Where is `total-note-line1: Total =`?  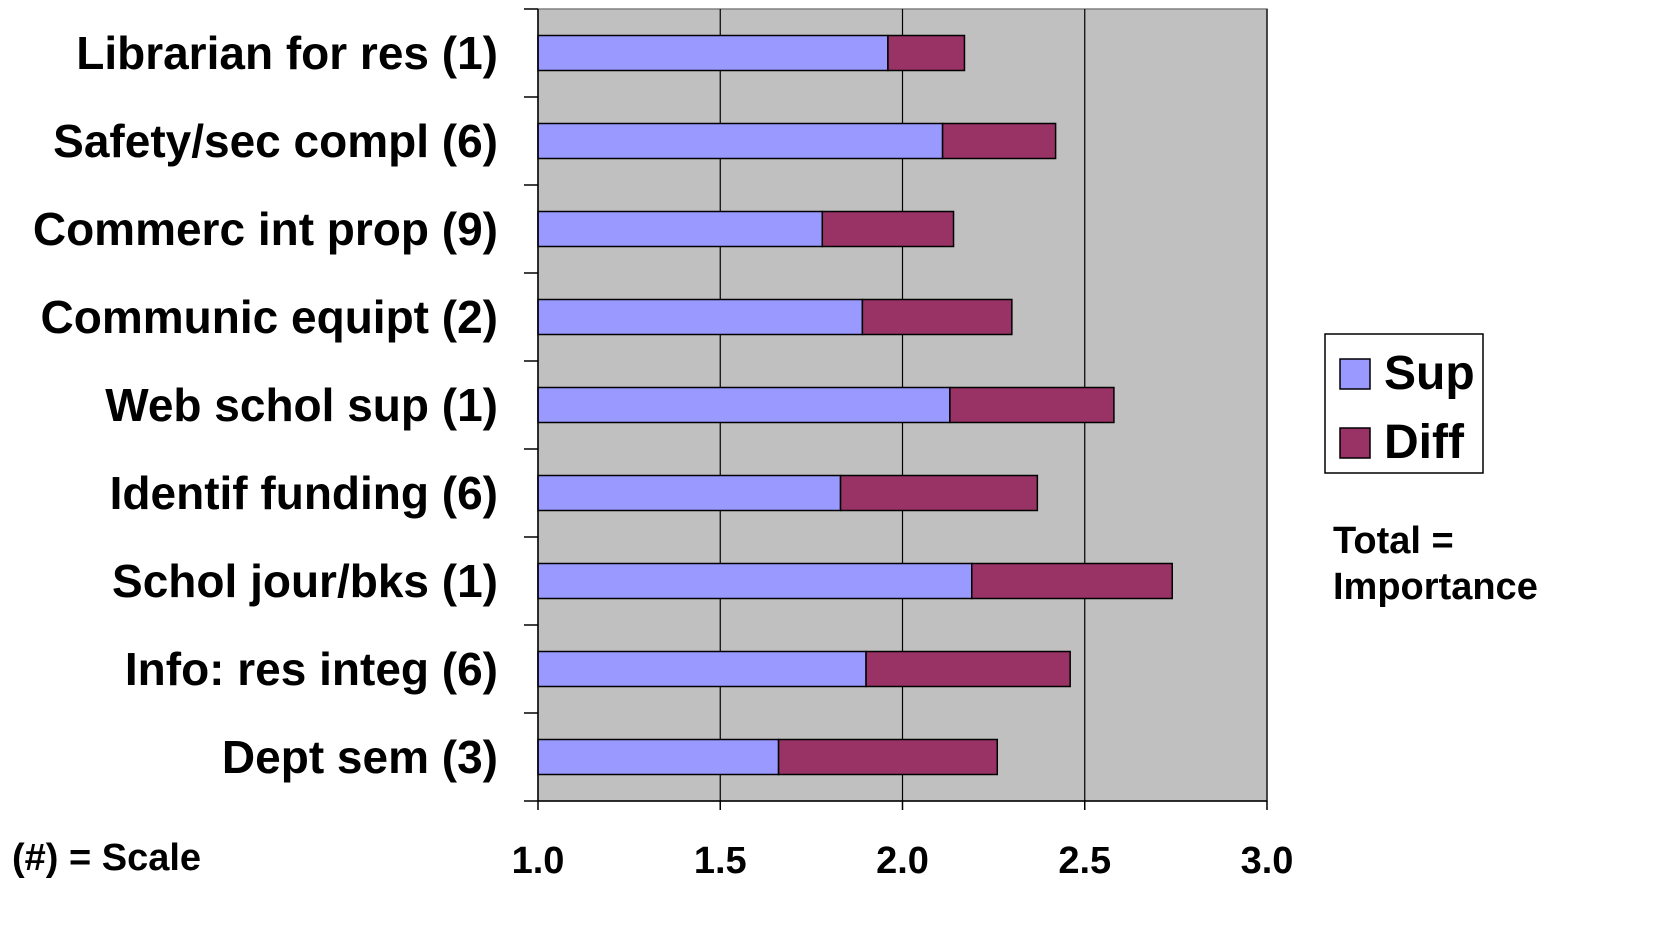 total-note-line1: Total = is located at coordinates (1393, 541).